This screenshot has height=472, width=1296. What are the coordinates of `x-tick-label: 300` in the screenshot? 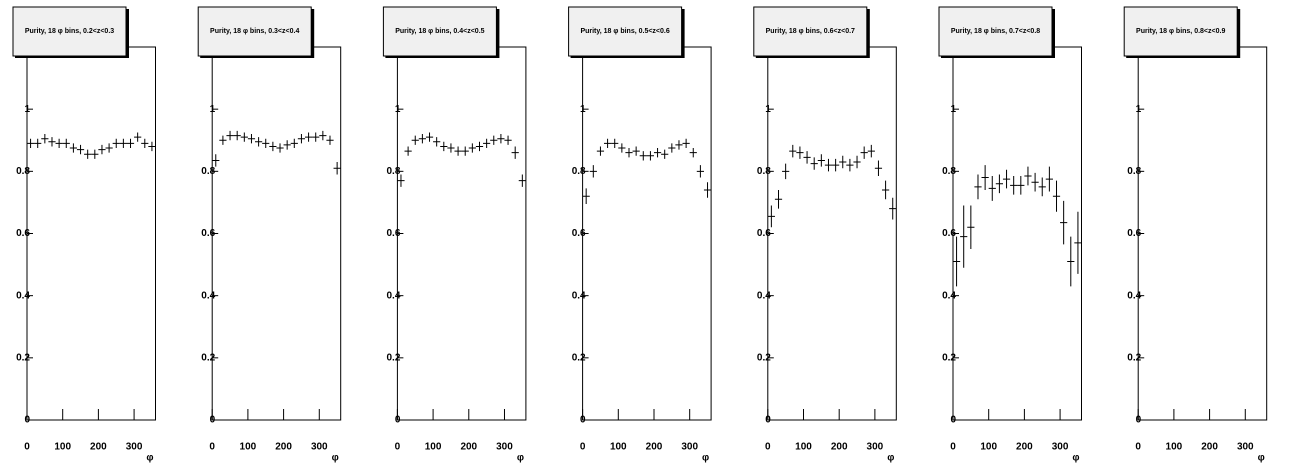 It's located at (504, 447).